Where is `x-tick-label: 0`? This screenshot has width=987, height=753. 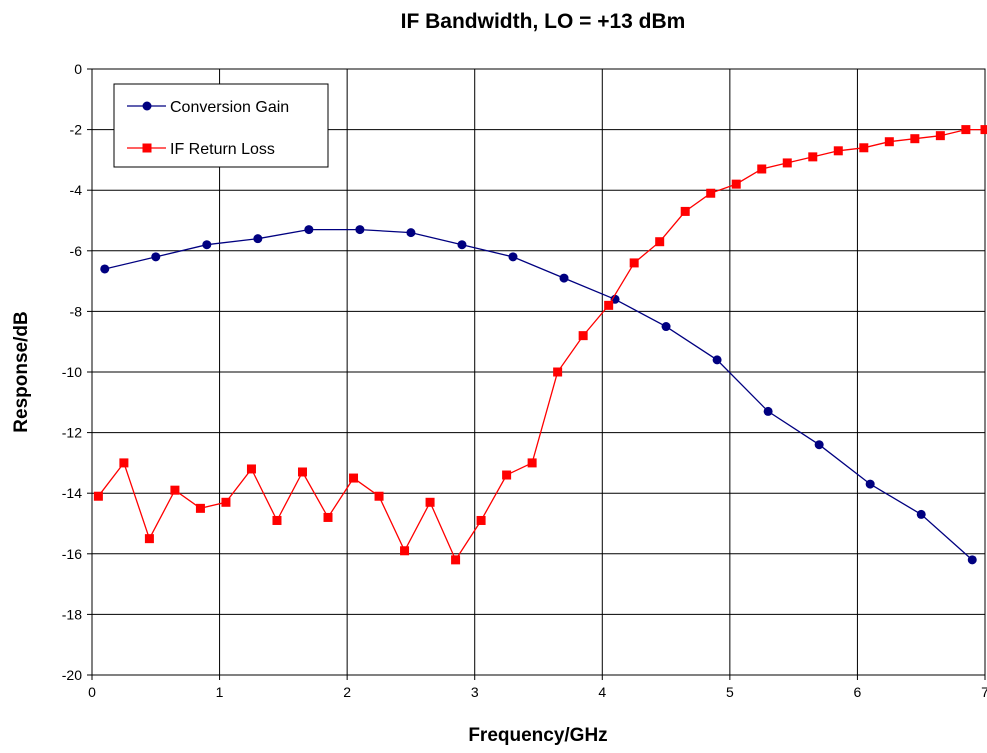 x-tick-label: 0 is located at coordinates (92, 692).